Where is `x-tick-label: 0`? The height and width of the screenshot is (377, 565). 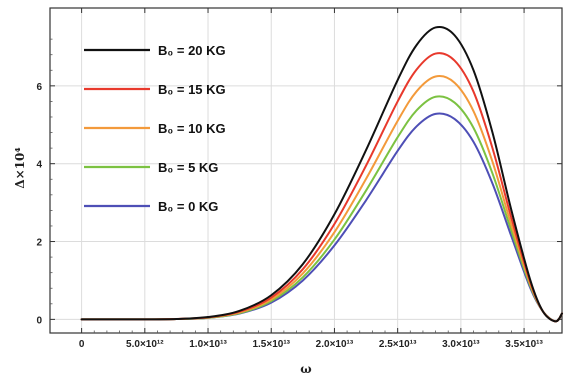 x-tick-label: 0 is located at coordinates (82, 344).